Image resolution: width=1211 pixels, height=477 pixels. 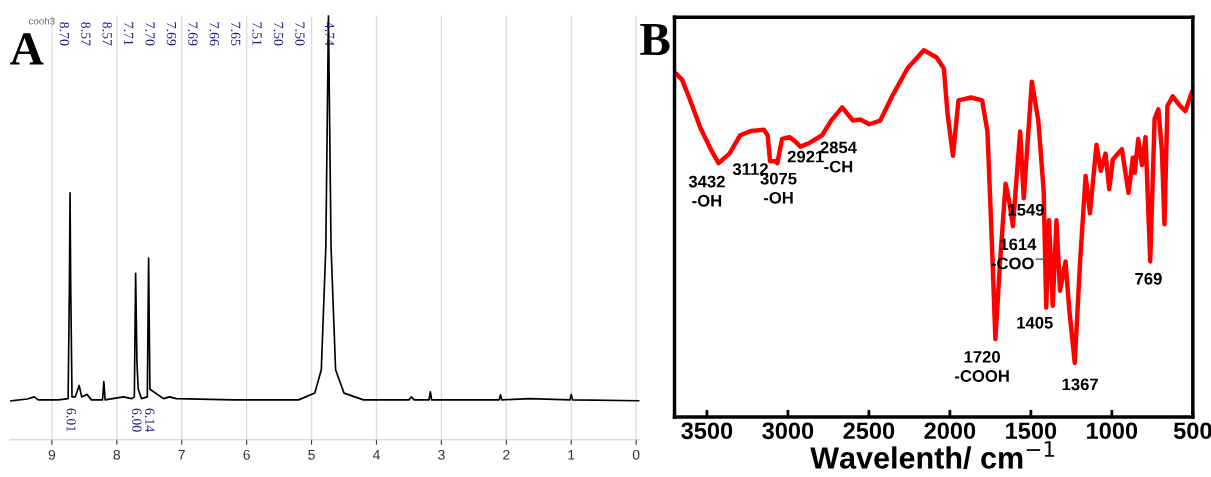 What do you see at coordinates (150, 420) in the screenshot?
I see `annotation: 6.14` at bounding box center [150, 420].